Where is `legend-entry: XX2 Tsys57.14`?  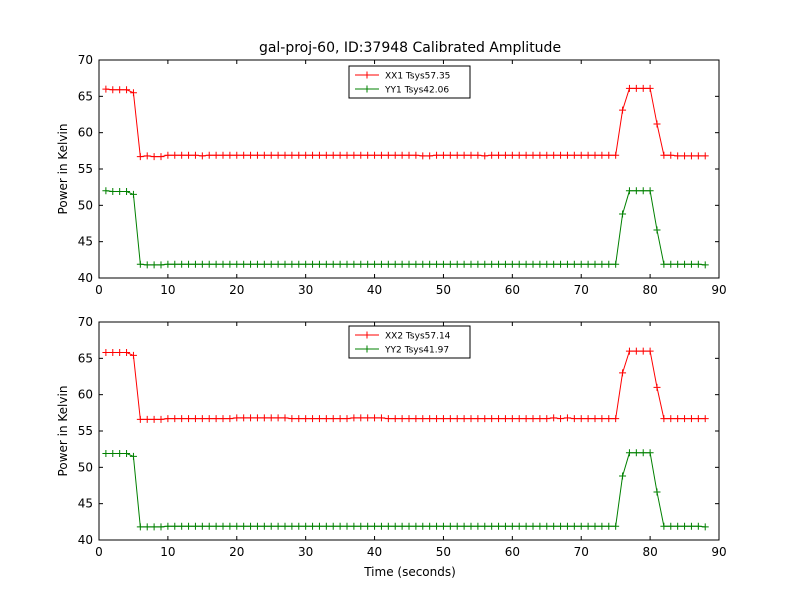 legend-entry: XX2 Tsys57.14 is located at coordinates (403, 336).